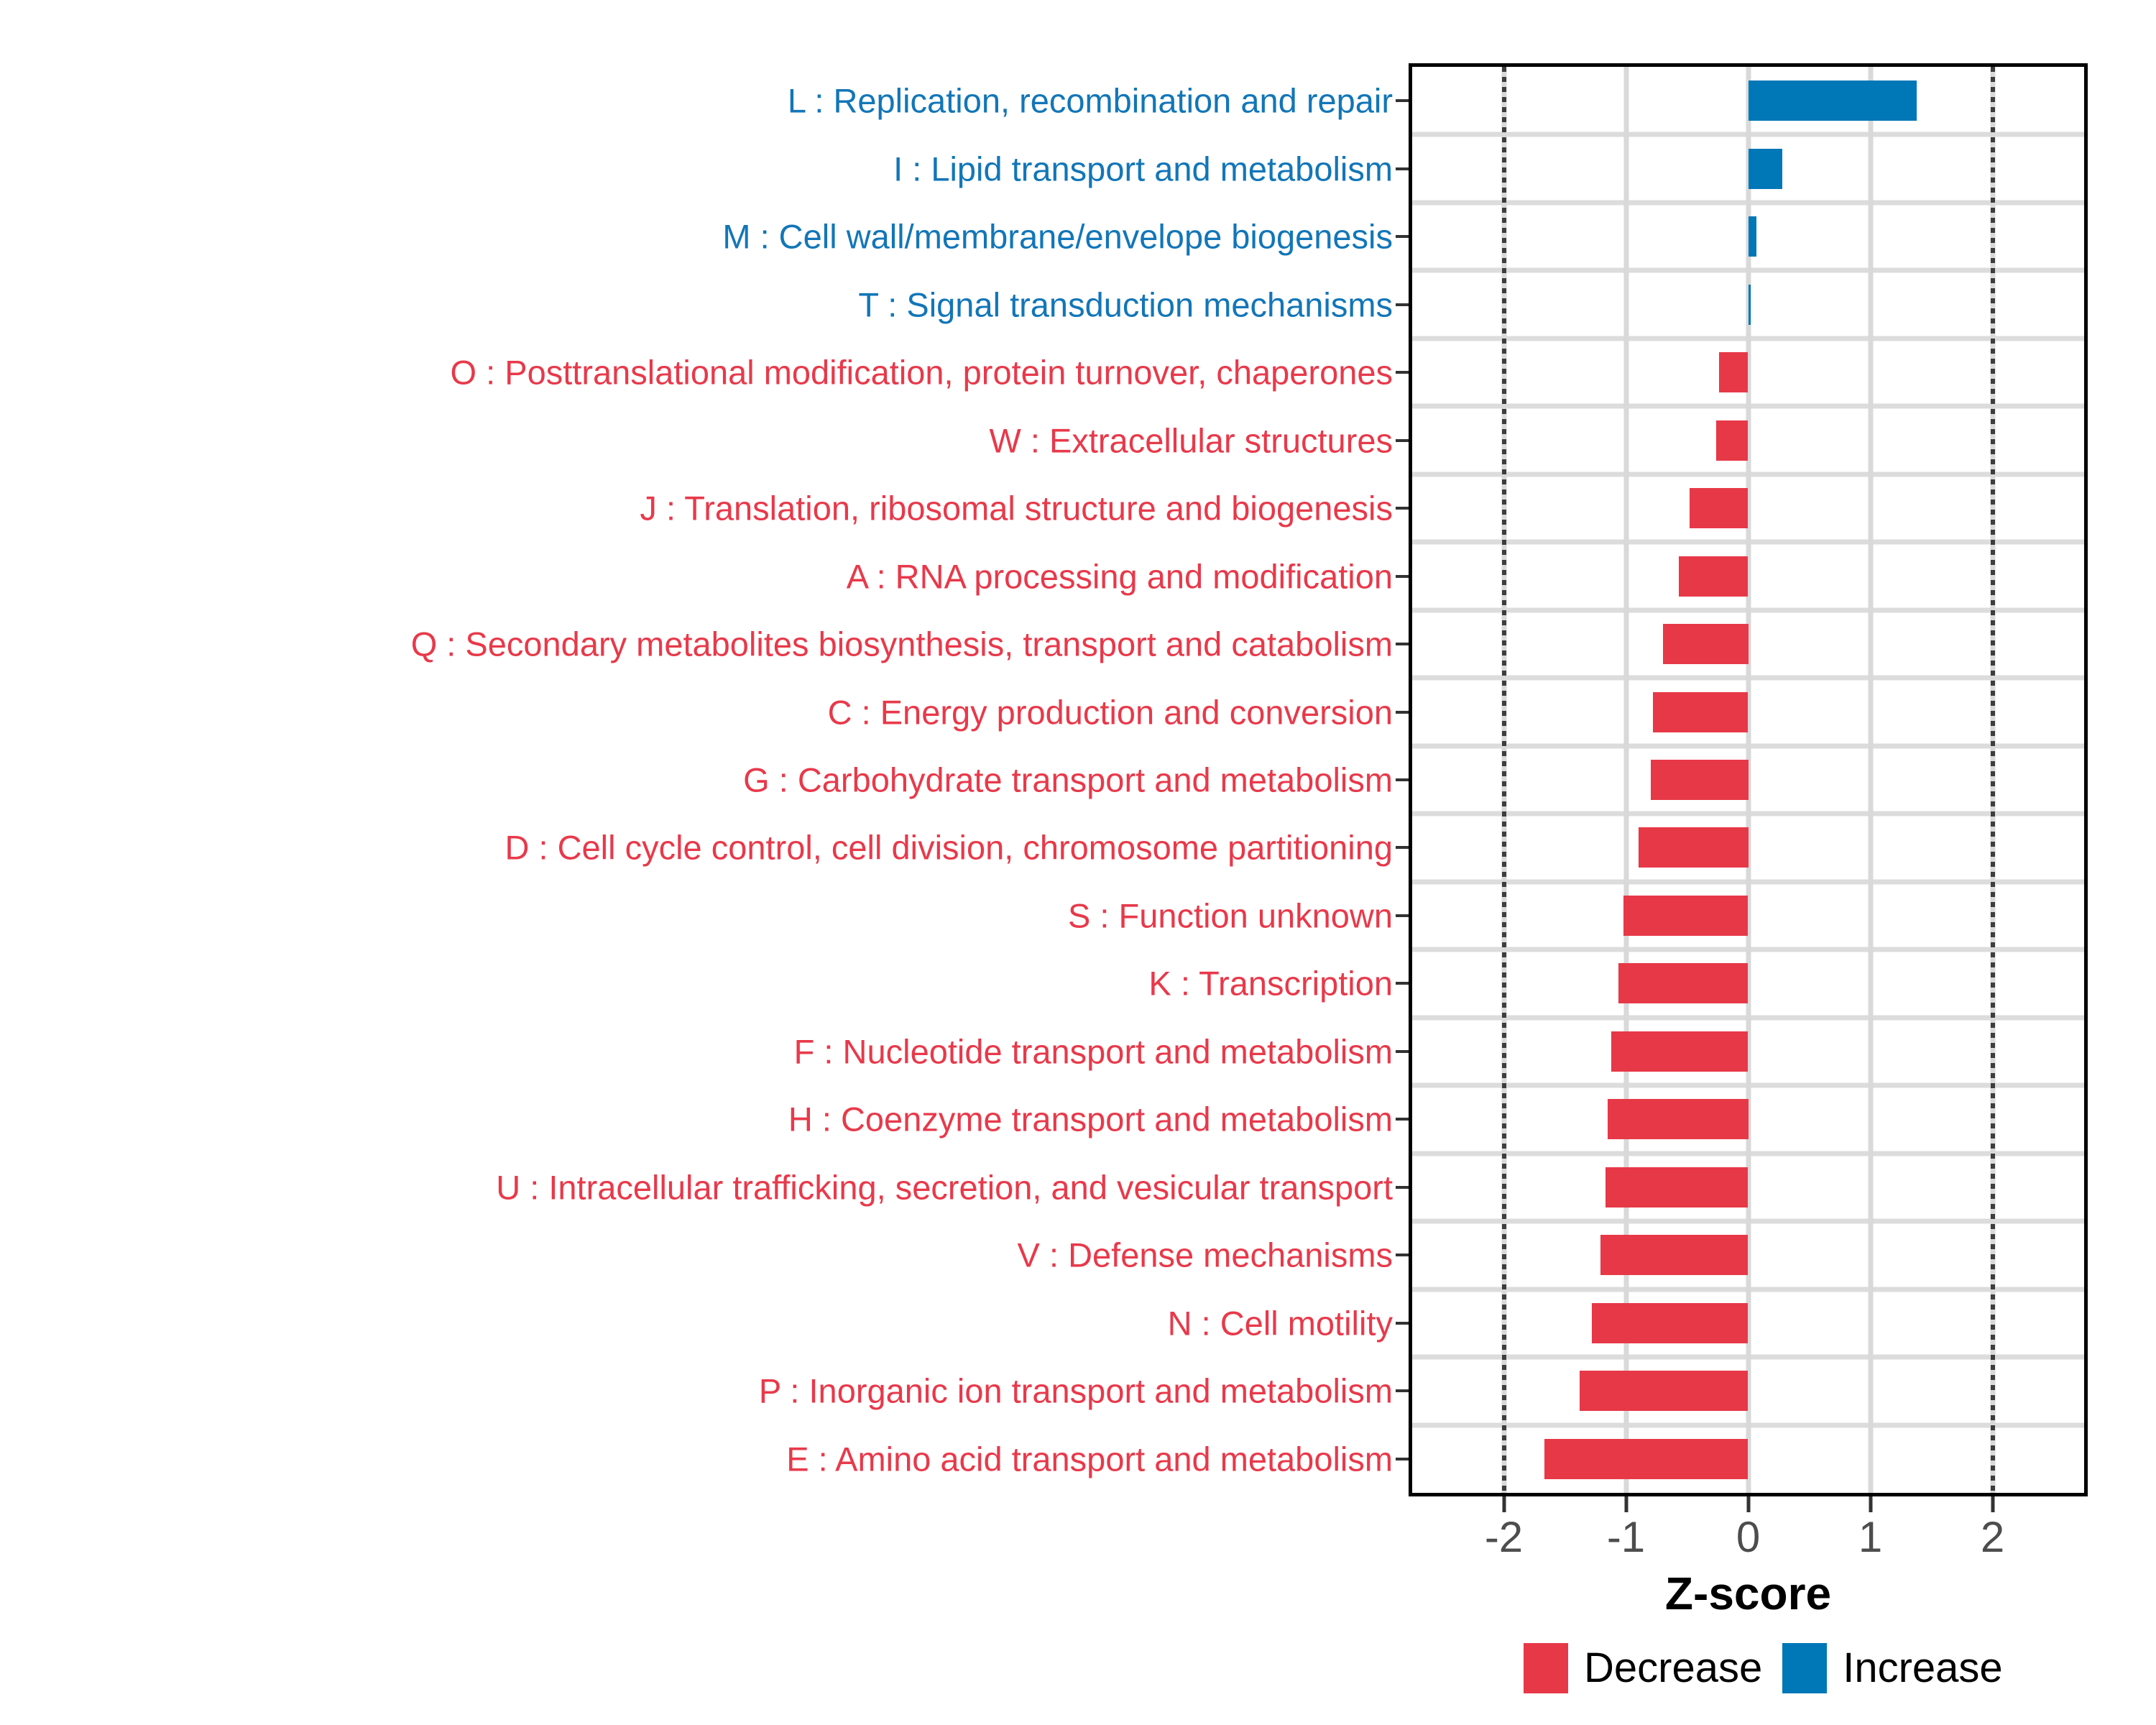 The height and width of the screenshot is (1725, 2156). I want to click on legend: Decrease Increase, so click(1833, 1668).